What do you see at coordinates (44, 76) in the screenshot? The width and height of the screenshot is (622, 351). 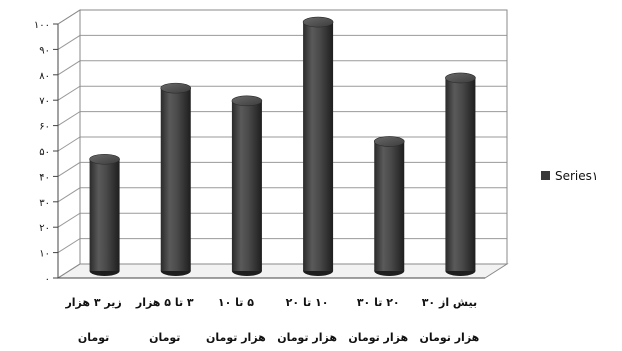 I see `y-tick-label: ۸۰` at bounding box center [44, 76].